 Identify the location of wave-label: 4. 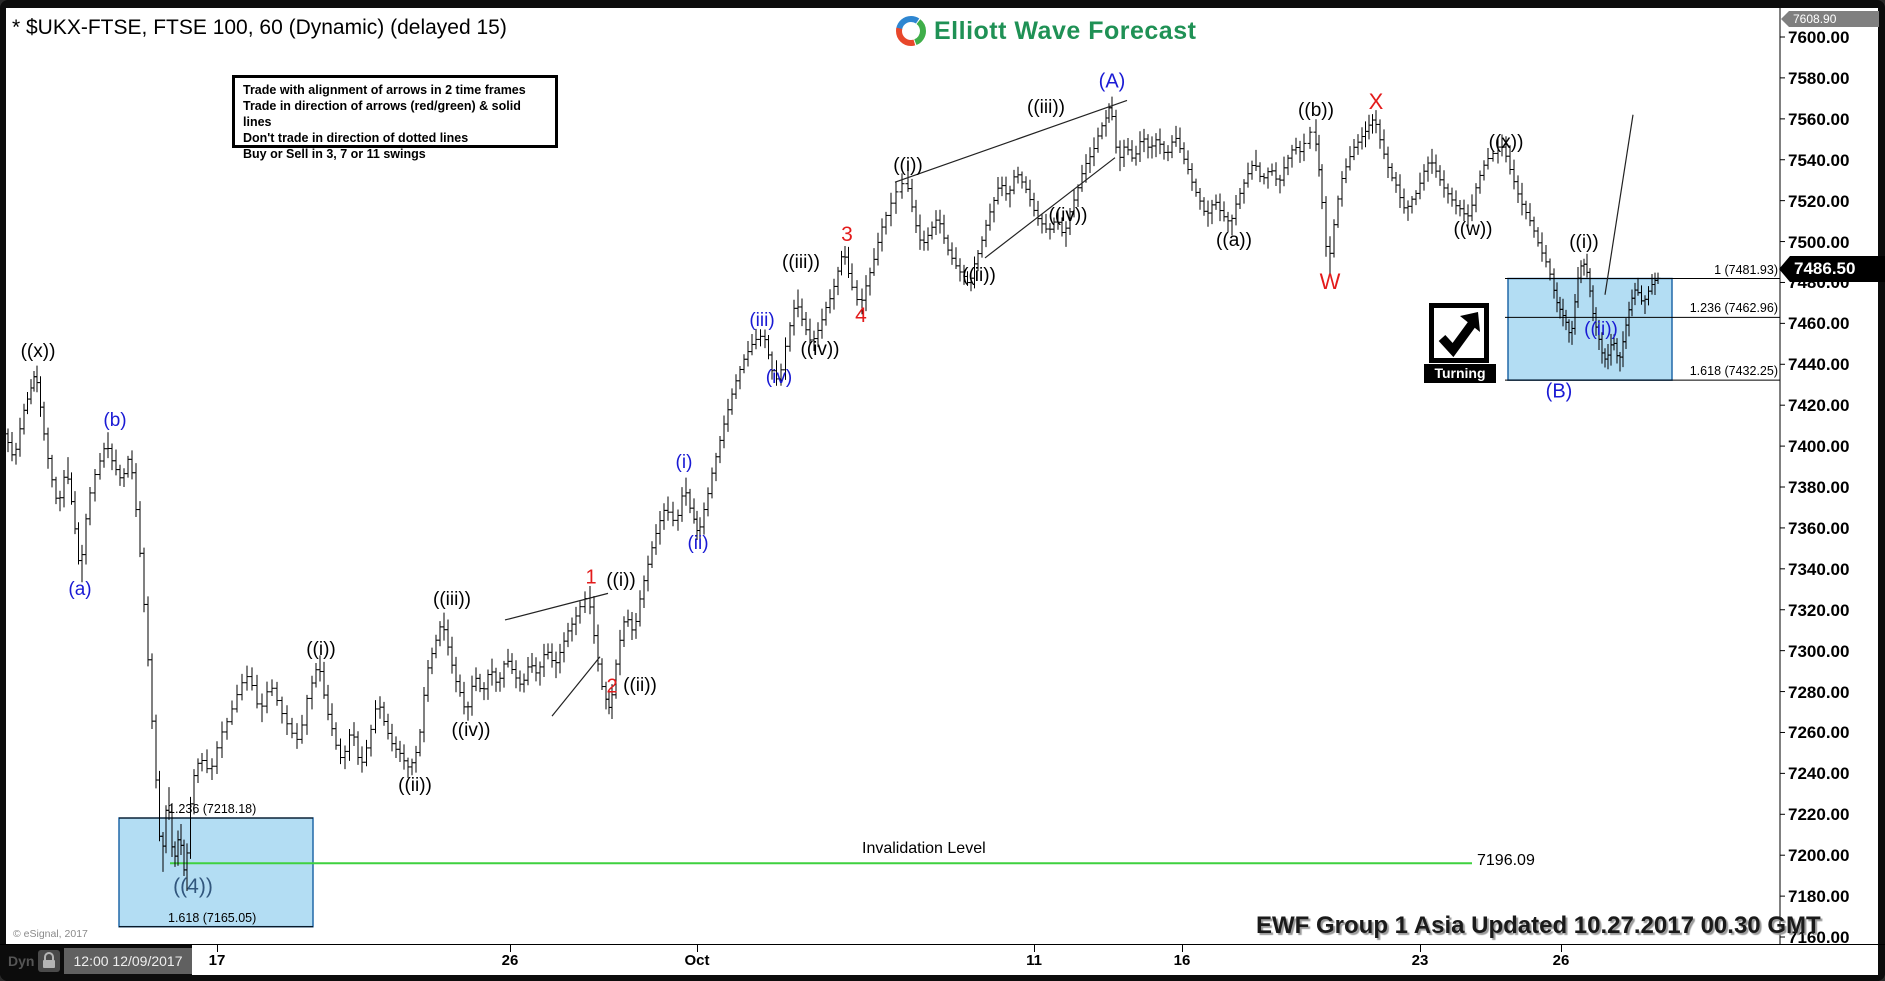
(861, 315).